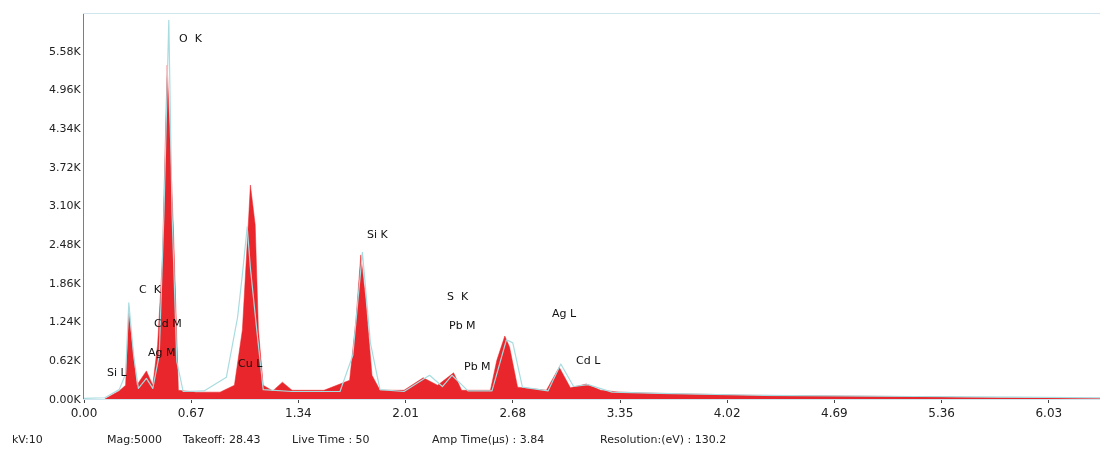 The image size is (1103, 451). What do you see at coordinates (941, 413) in the screenshot?
I see `x-tick-label: 5.36` at bounding box center [941, 413].